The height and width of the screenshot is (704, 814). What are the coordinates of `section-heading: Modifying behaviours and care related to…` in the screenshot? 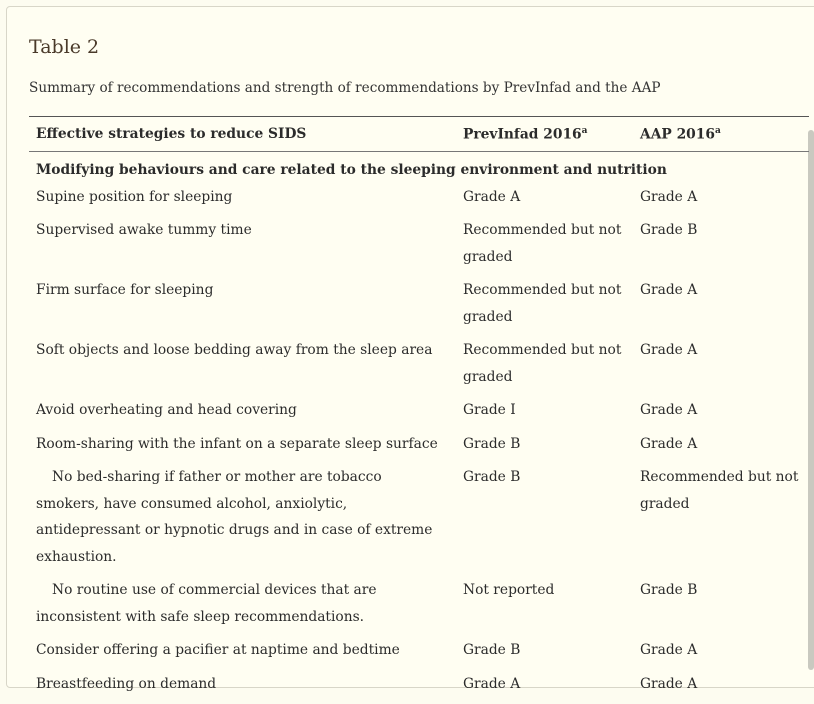 It's located at (419, 168).